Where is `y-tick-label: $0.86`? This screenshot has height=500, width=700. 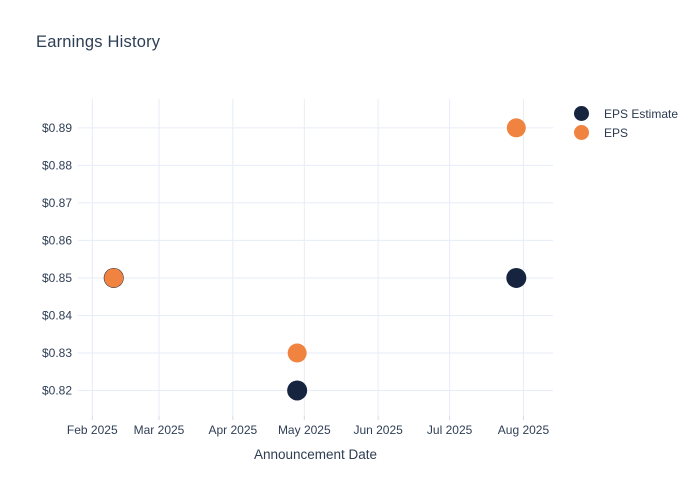 y-tick-label: $0.86 is located at coordinates (57, 240).